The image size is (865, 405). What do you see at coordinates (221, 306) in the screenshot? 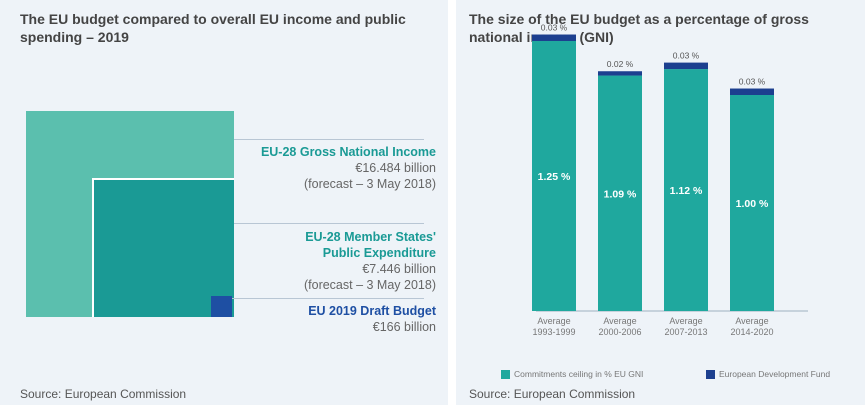
I see `budget-square` at bounding box center [221, 306].